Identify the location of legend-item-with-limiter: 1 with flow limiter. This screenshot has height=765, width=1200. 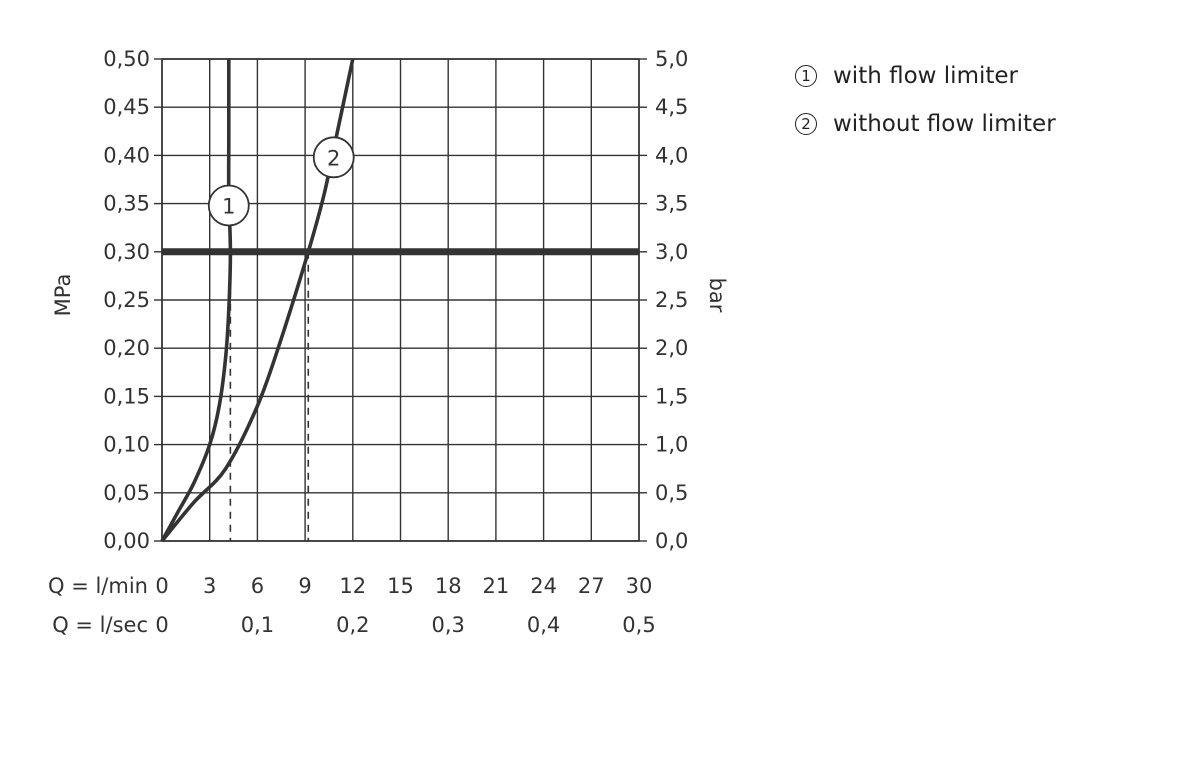
(925, 76).